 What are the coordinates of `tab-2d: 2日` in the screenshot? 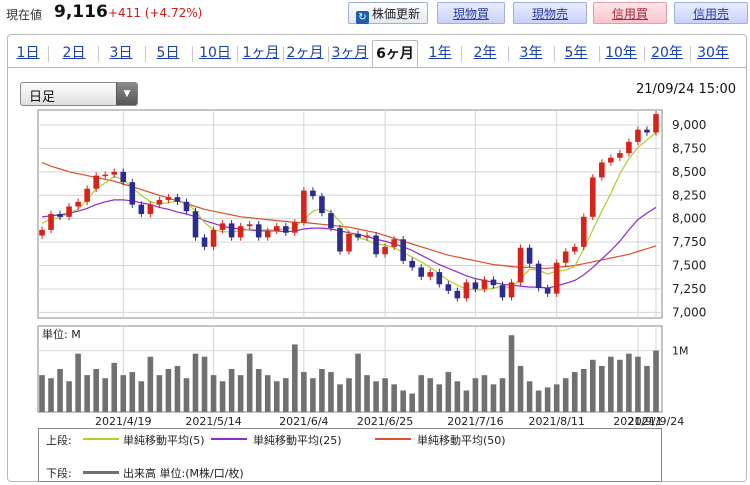 It's located at (74, 53).